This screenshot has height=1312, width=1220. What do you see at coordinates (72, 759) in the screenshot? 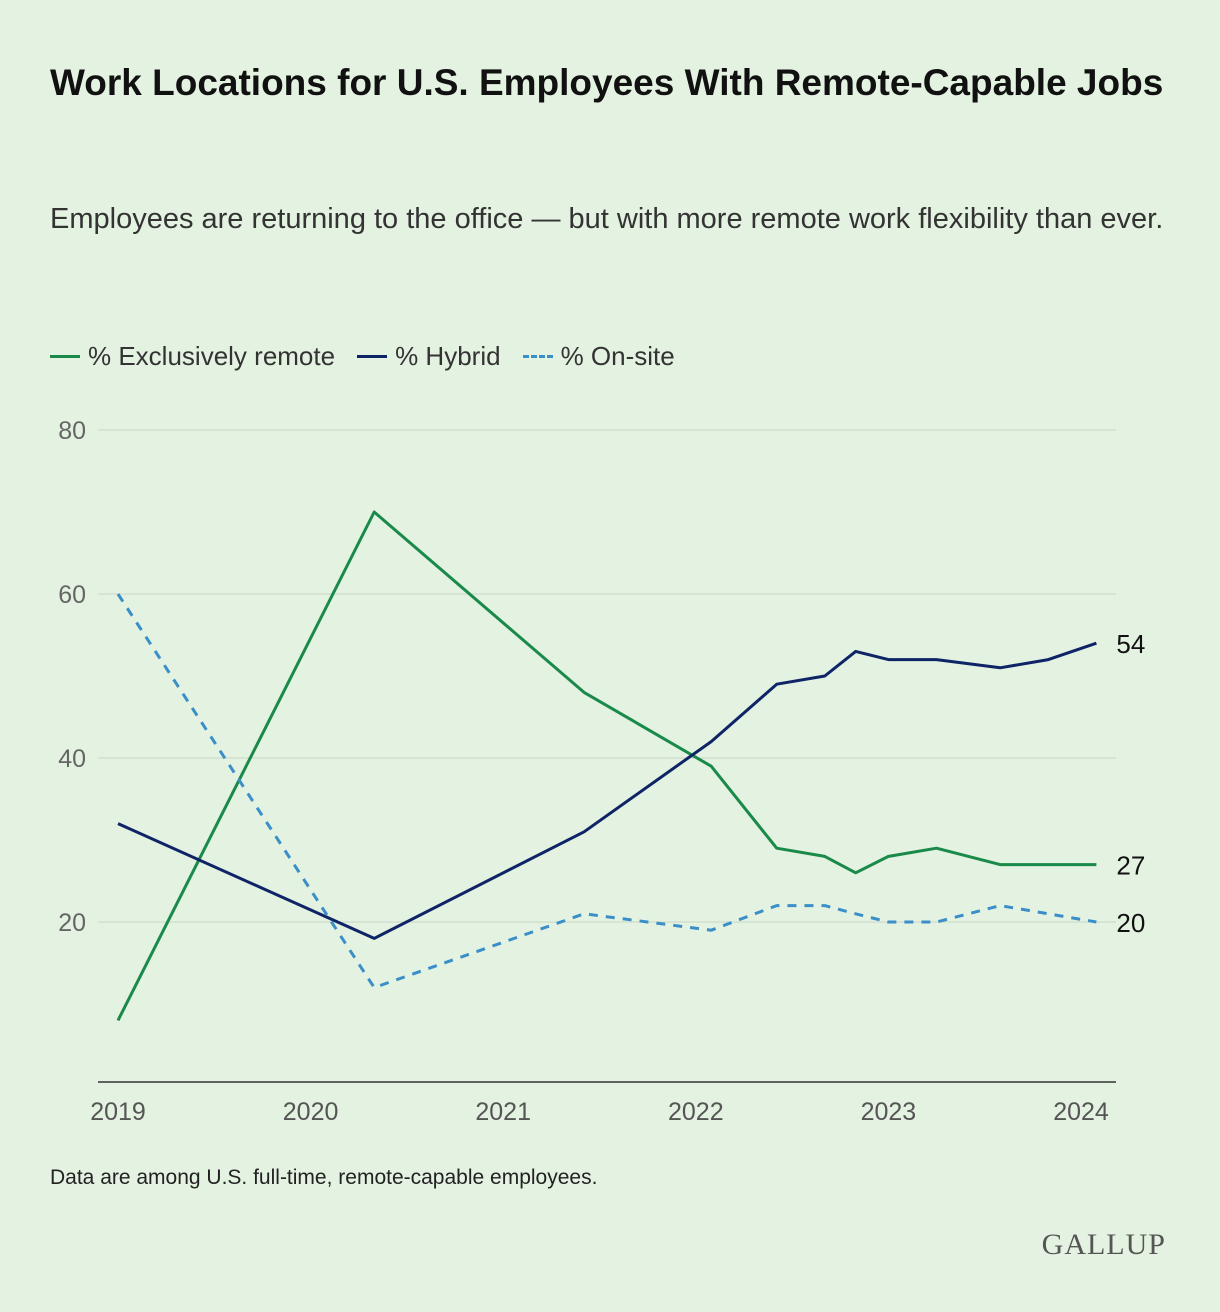
I see `y-tick-label-40: 40` at bounding box center [72, 759].